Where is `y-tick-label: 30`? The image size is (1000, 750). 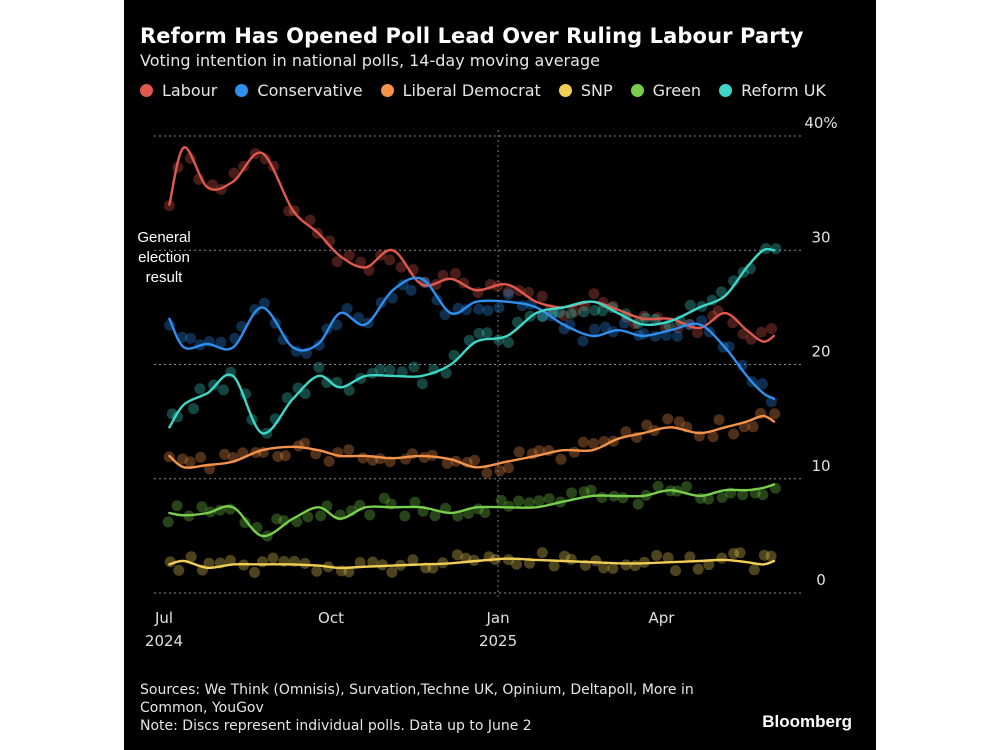
y-tick-label: 30 is located at coordinates (820, 237).